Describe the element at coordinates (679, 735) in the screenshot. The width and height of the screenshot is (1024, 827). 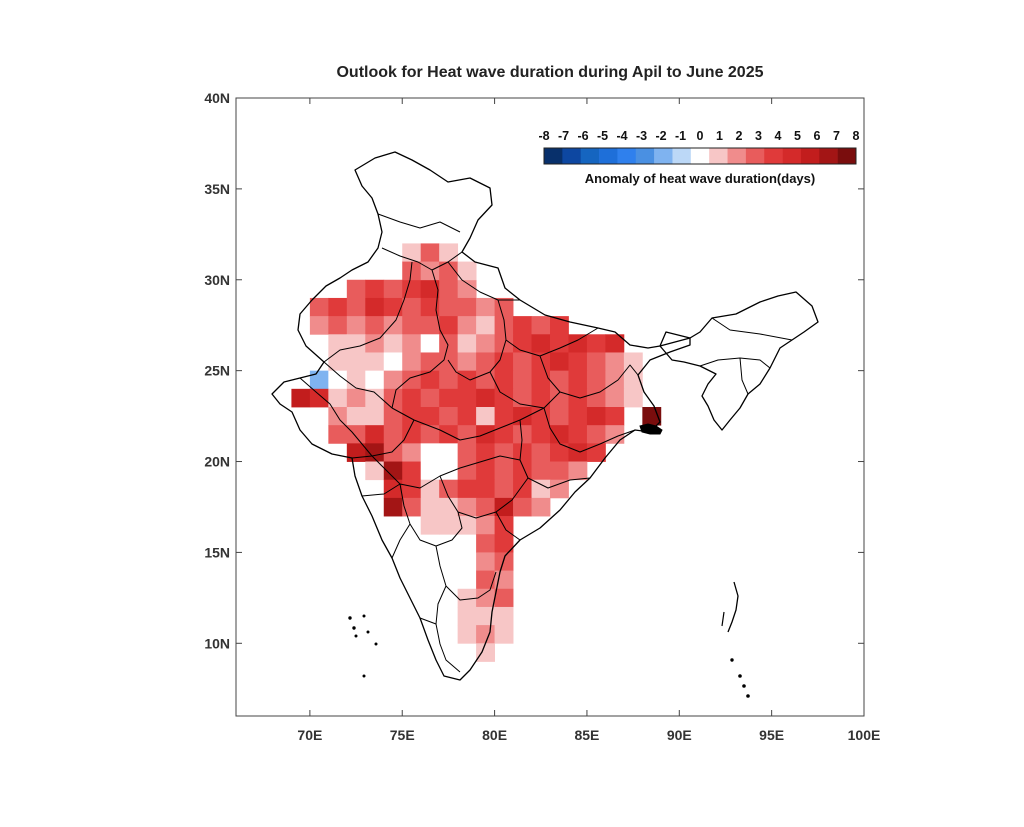
I see `x-tick-label: 90E` at that location.